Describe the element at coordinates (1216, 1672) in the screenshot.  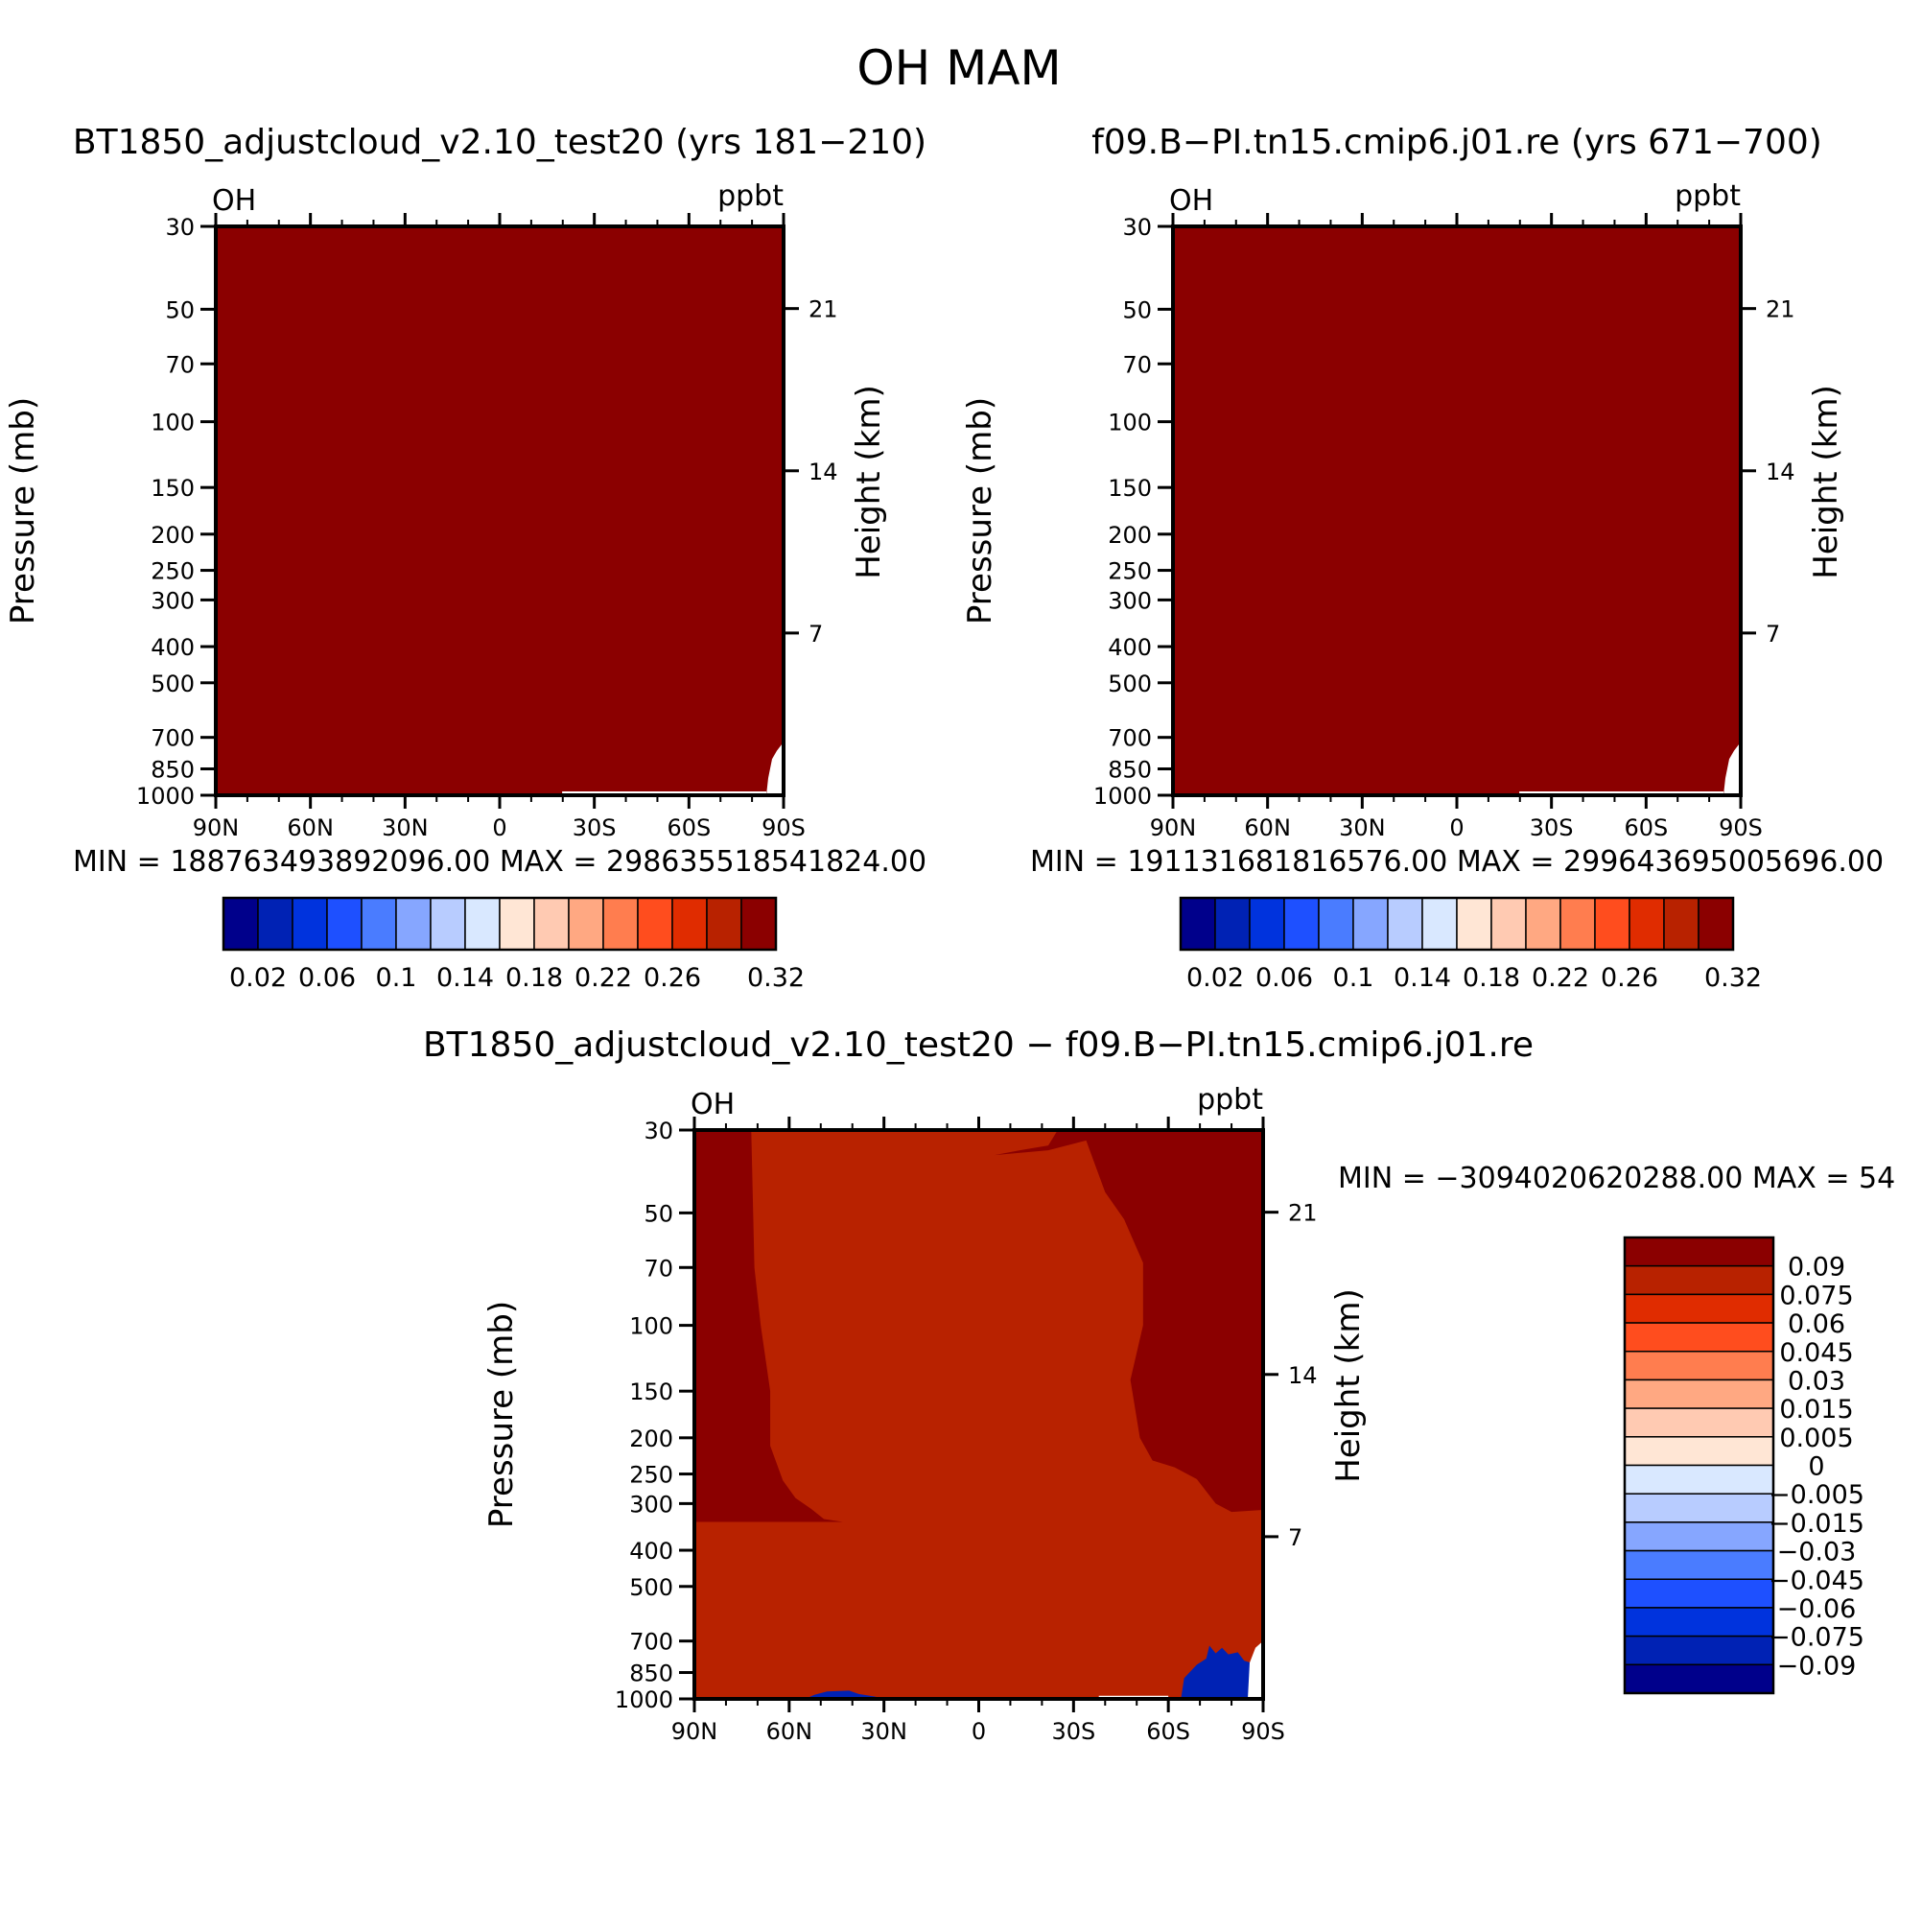
I see `region-negative-patch-70S` at that location.